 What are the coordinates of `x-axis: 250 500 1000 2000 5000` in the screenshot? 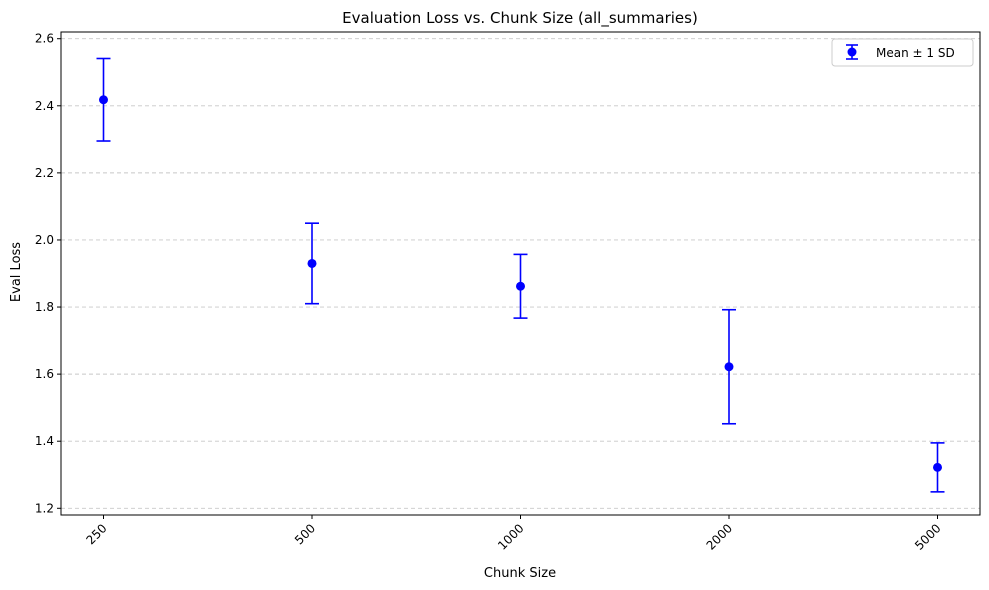 It's located at (514, 534).